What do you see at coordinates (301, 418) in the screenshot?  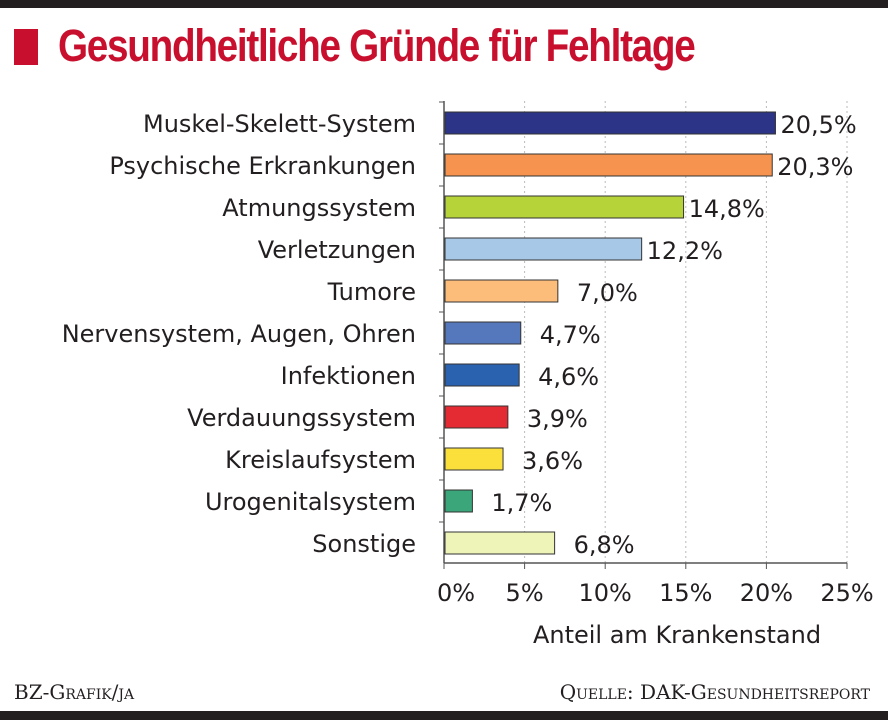 I see `category-label: Verdauungssystem` at bounding box center [301, 418].